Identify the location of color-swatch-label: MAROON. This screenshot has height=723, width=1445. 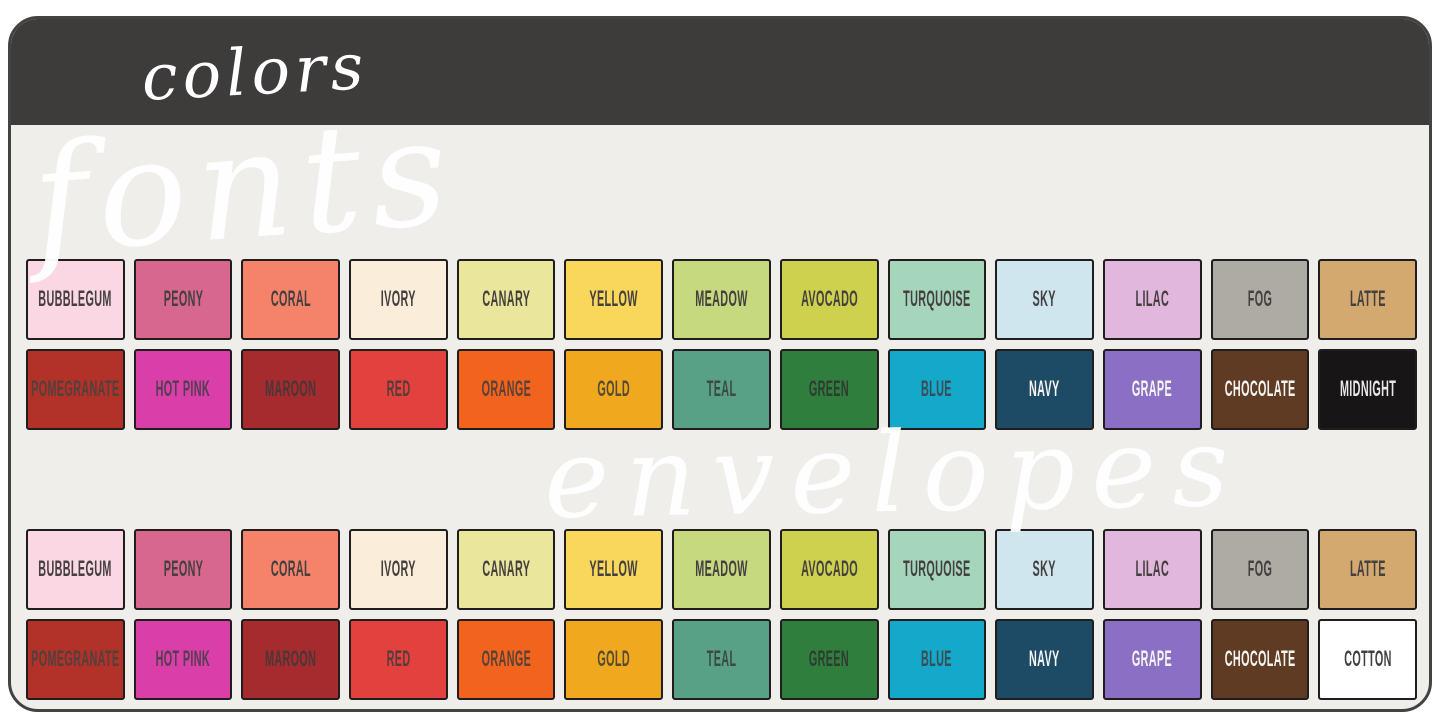
(291, 659).